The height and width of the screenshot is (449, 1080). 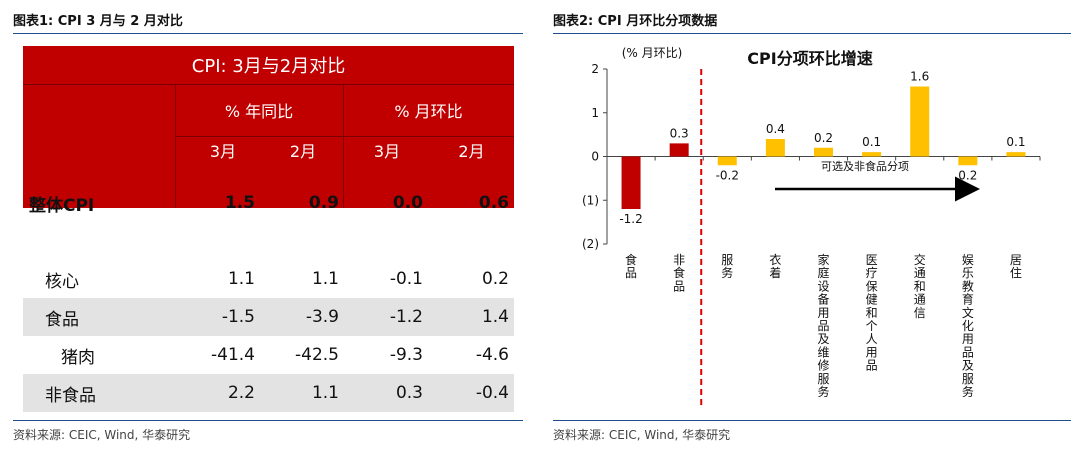 I want to click on table-row: 食品 -1.5 -3.9 -1.2 1.4, so click(x=268, y=317).